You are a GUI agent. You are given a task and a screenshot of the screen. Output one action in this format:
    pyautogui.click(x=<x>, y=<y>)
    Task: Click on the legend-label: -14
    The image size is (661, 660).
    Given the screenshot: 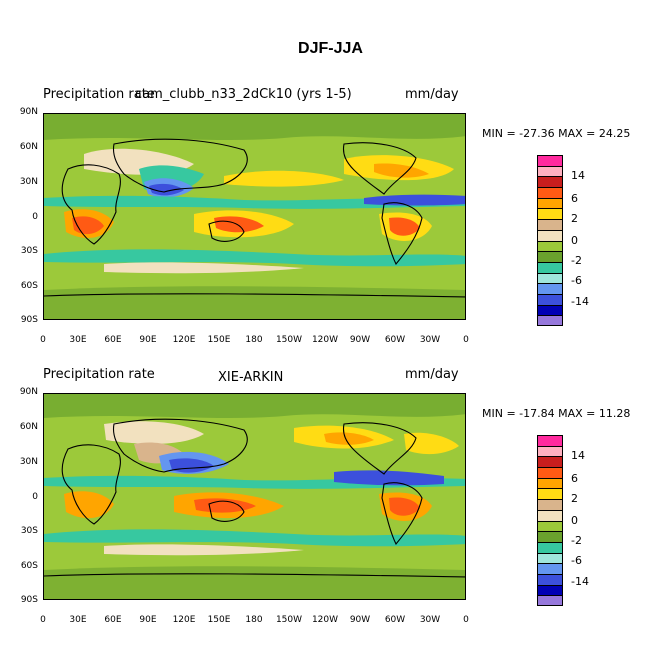 What is the action you would take?
    pyautogui.click(x=580, y=301)
    